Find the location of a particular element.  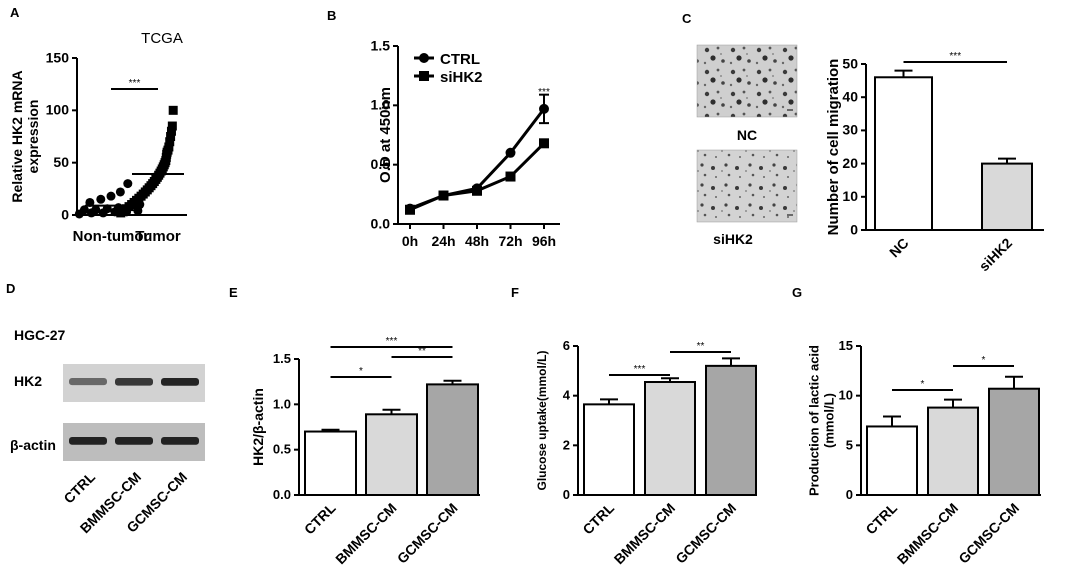

chart-a-ylabel: expression is located at coordinates (33, 137).